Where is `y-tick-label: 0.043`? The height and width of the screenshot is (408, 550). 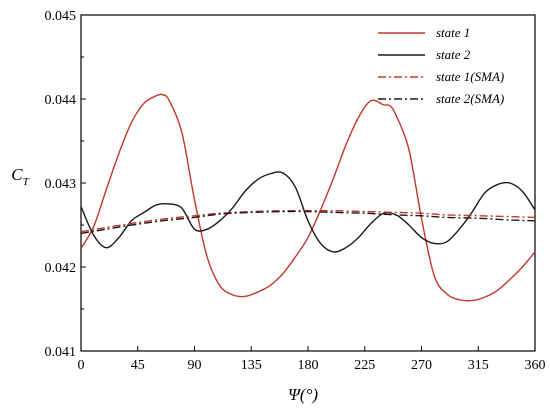 y-tick-label: 0.043 is located at coordinates (61, 184).